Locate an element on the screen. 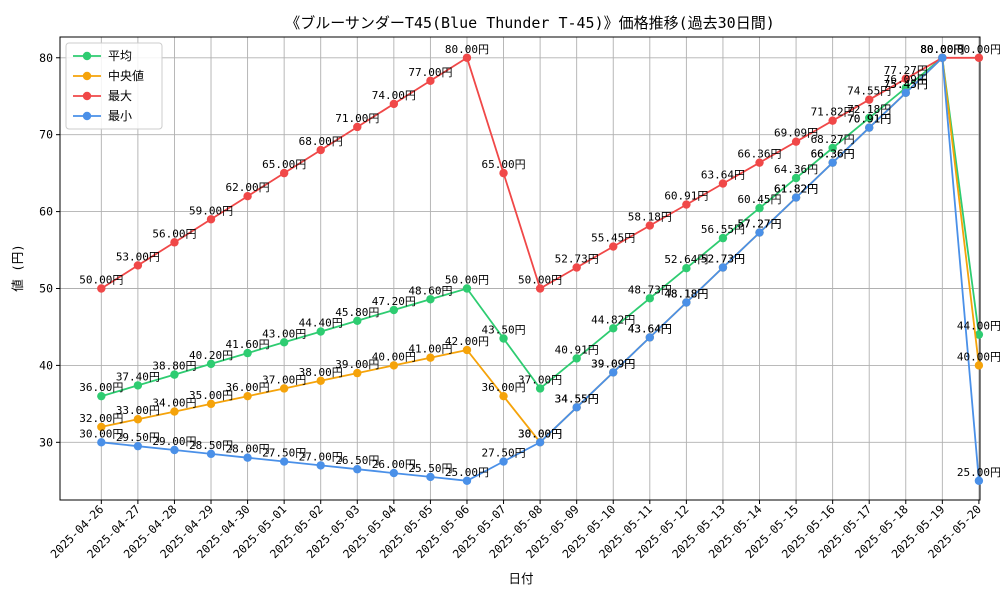  data-label: 33.00円 is located at coordinates (138, 410).